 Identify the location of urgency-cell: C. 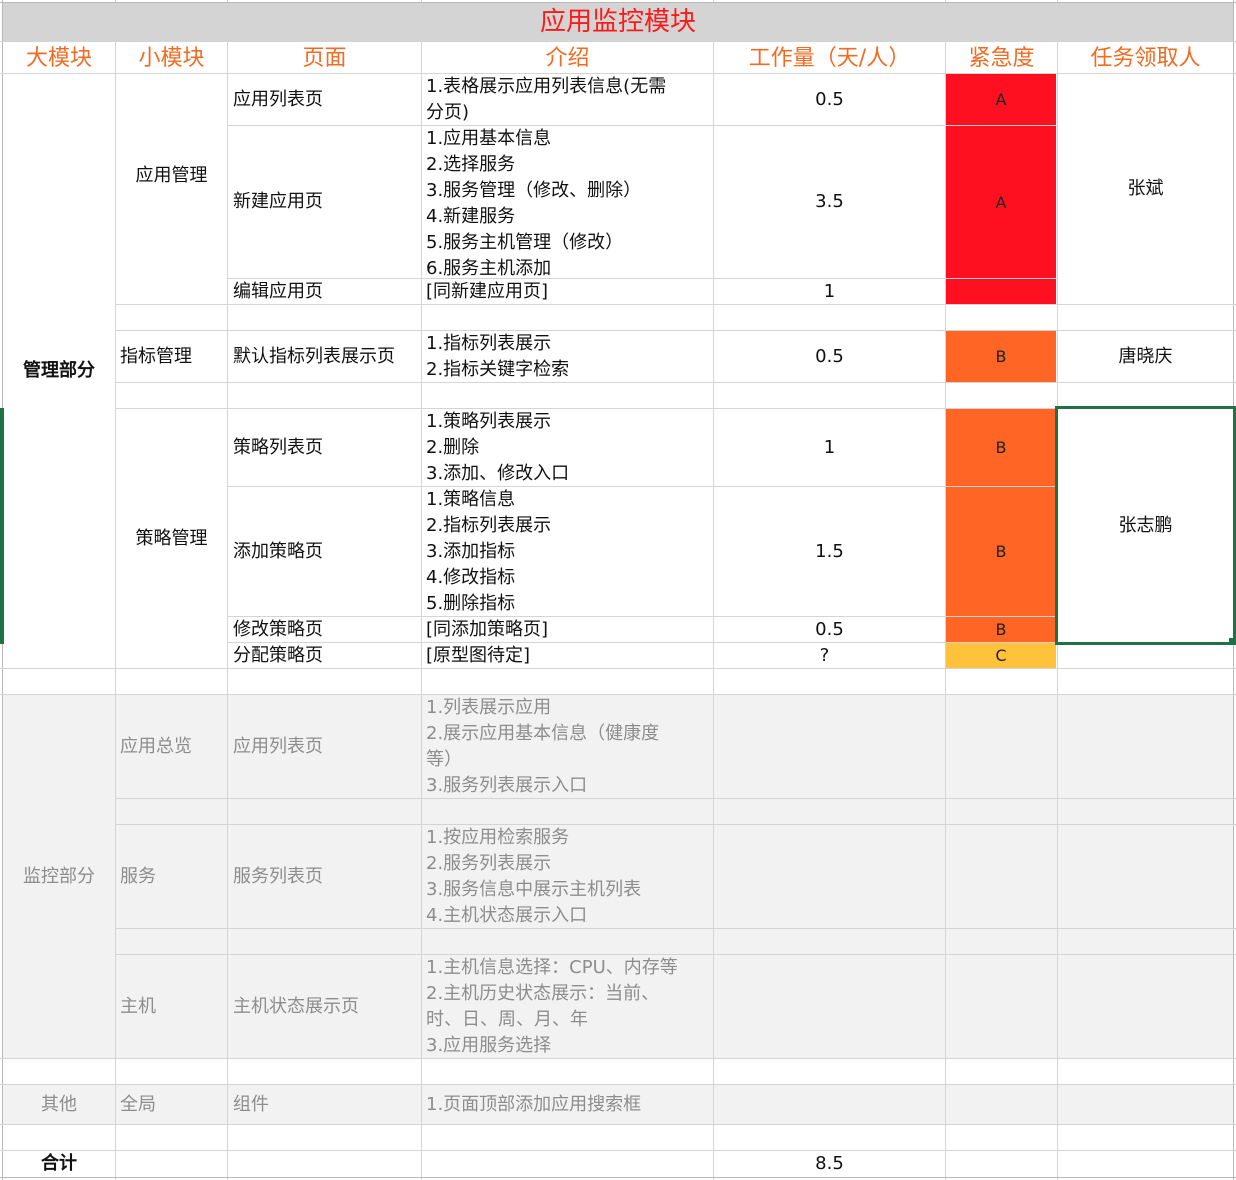
(1001, 655).